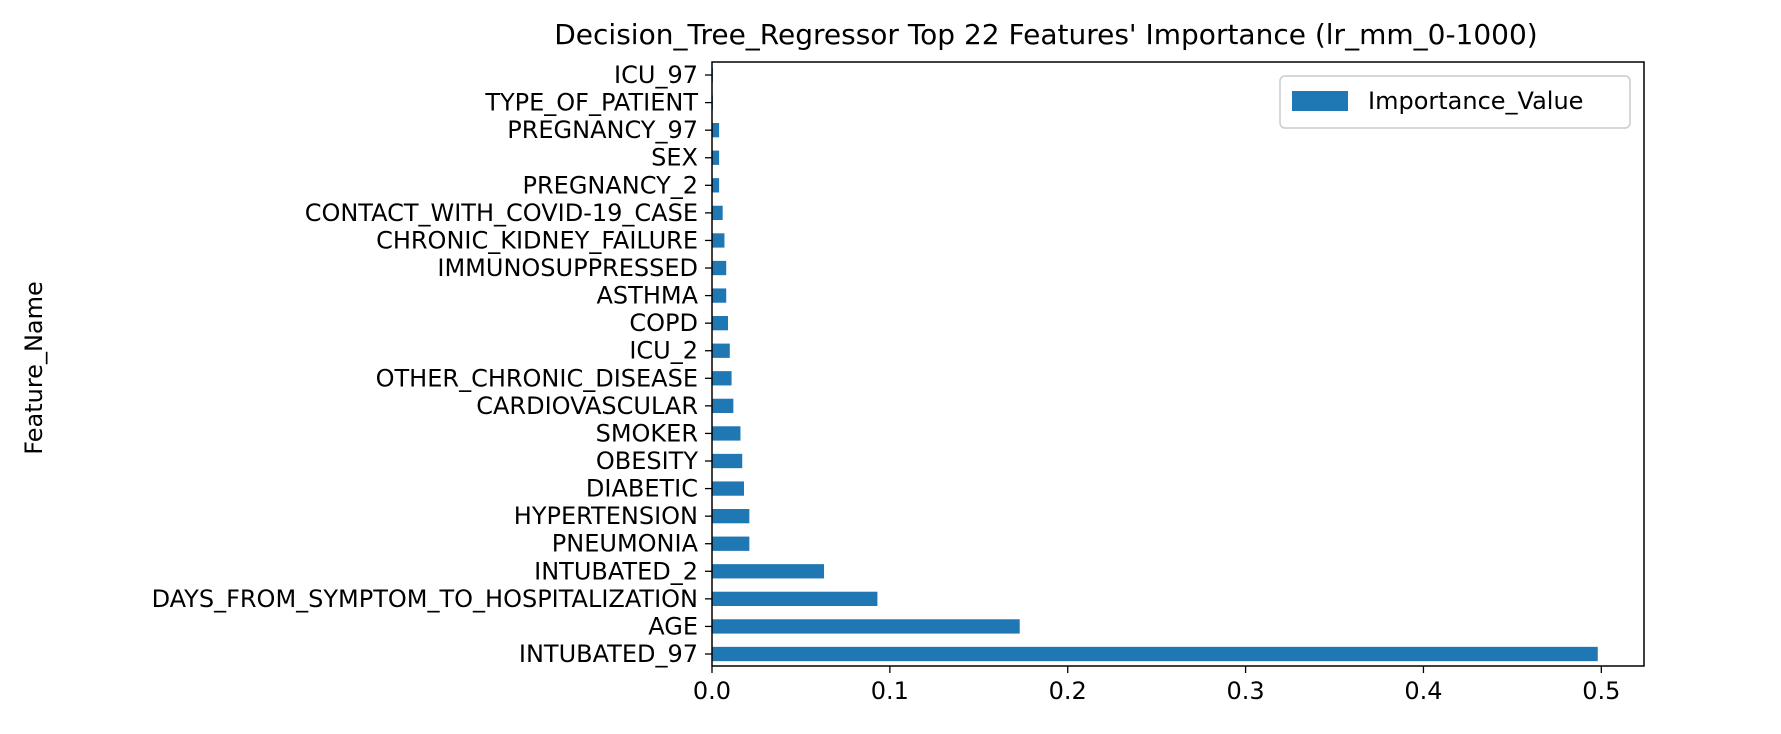 This screenshot has height=734, width=1781. What do you see at coordinates (625, 544) in the screenshot?
I see `y-tick-label: PNEUMONIA` at bounding box center [625, 544].